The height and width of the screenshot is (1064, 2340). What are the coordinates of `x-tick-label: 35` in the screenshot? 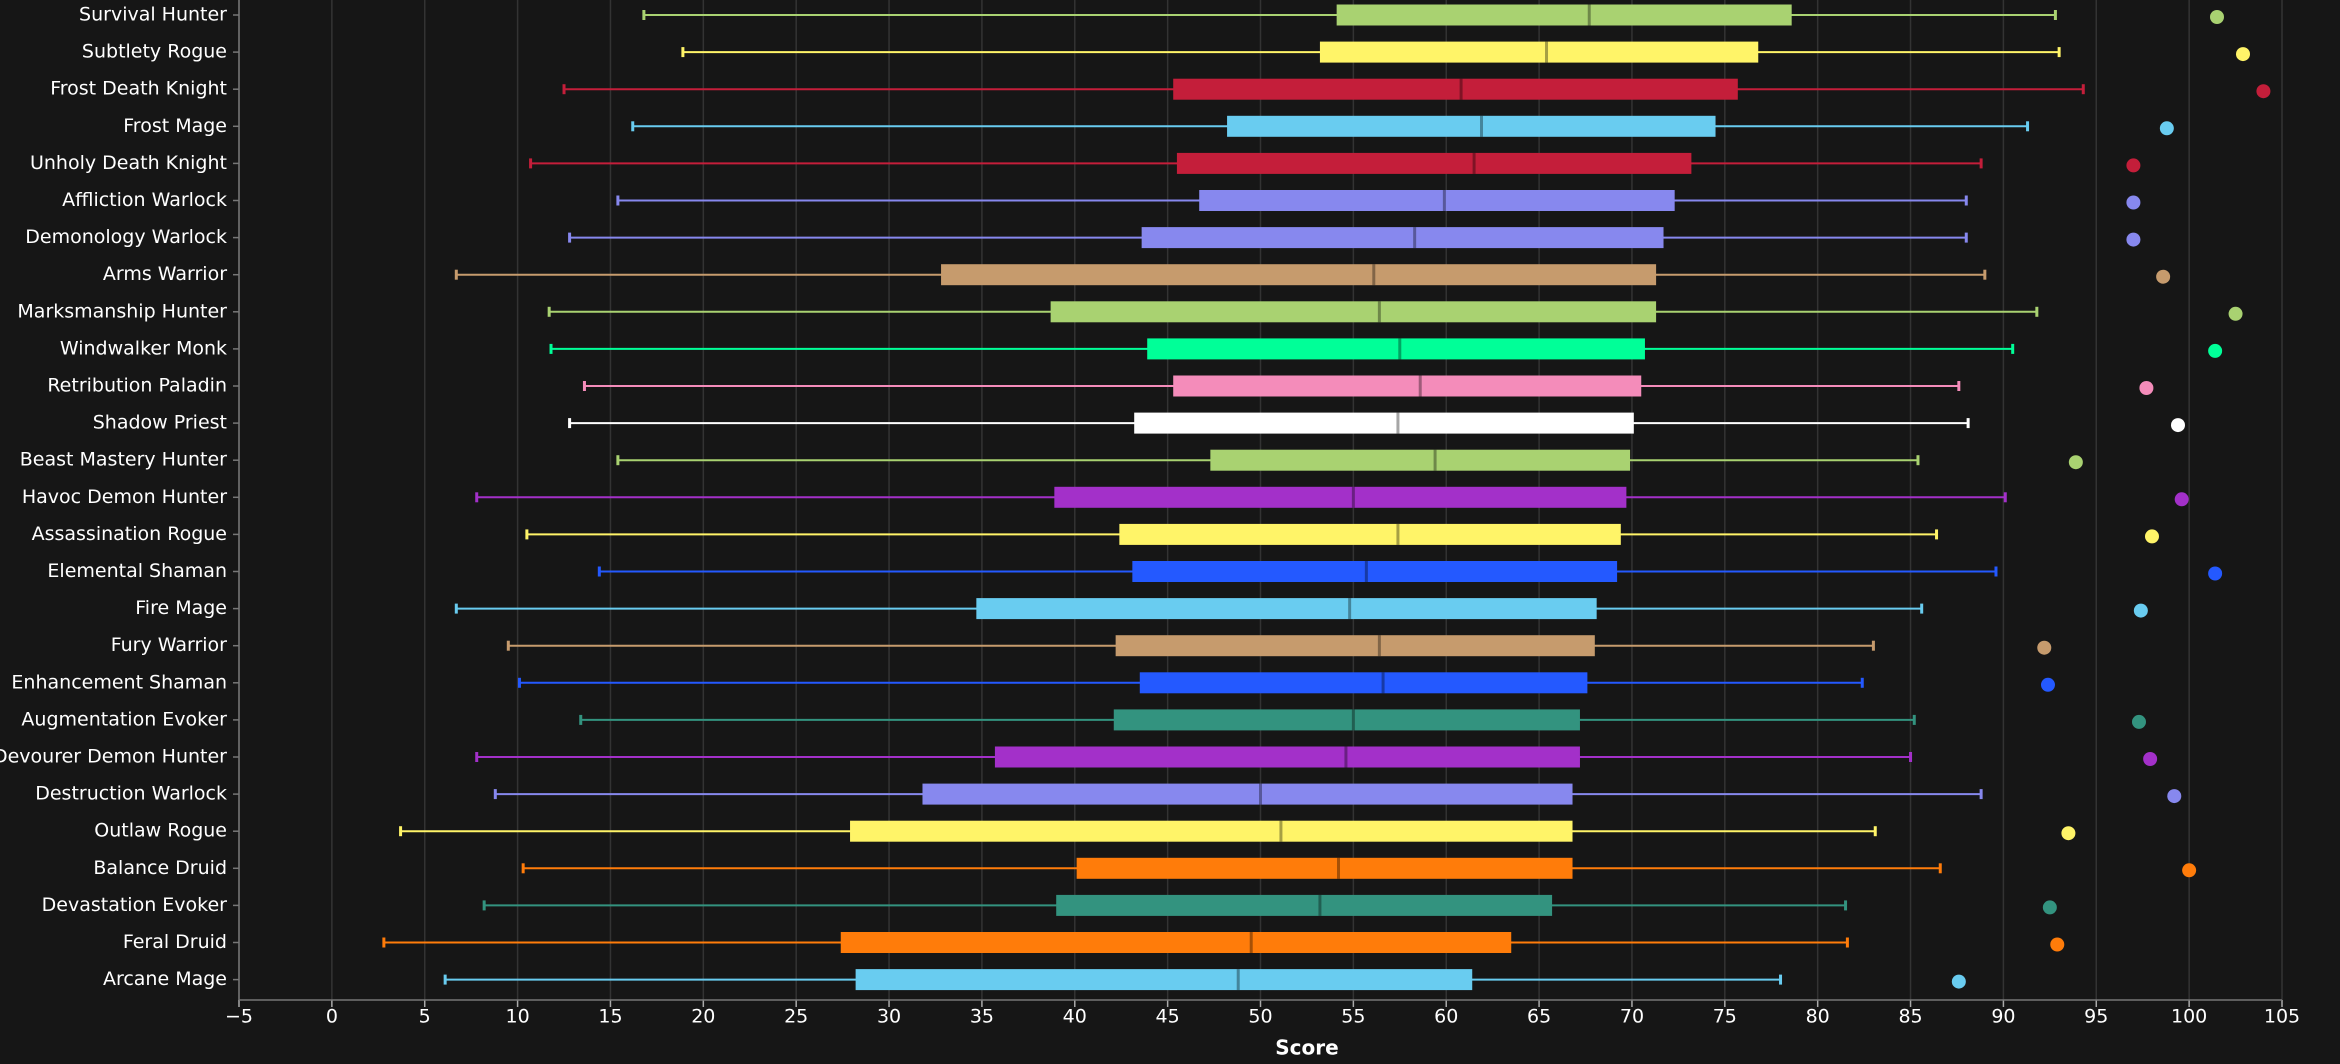 It's located at (982, 1017).